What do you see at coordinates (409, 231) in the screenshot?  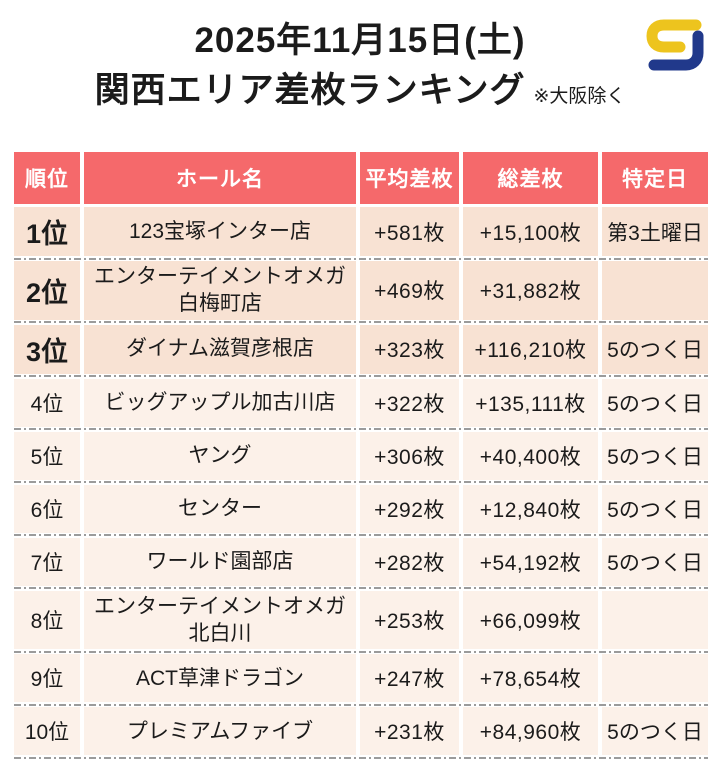 I see `avg-diff-cell: +581枚` at bounding box center [409, 231].